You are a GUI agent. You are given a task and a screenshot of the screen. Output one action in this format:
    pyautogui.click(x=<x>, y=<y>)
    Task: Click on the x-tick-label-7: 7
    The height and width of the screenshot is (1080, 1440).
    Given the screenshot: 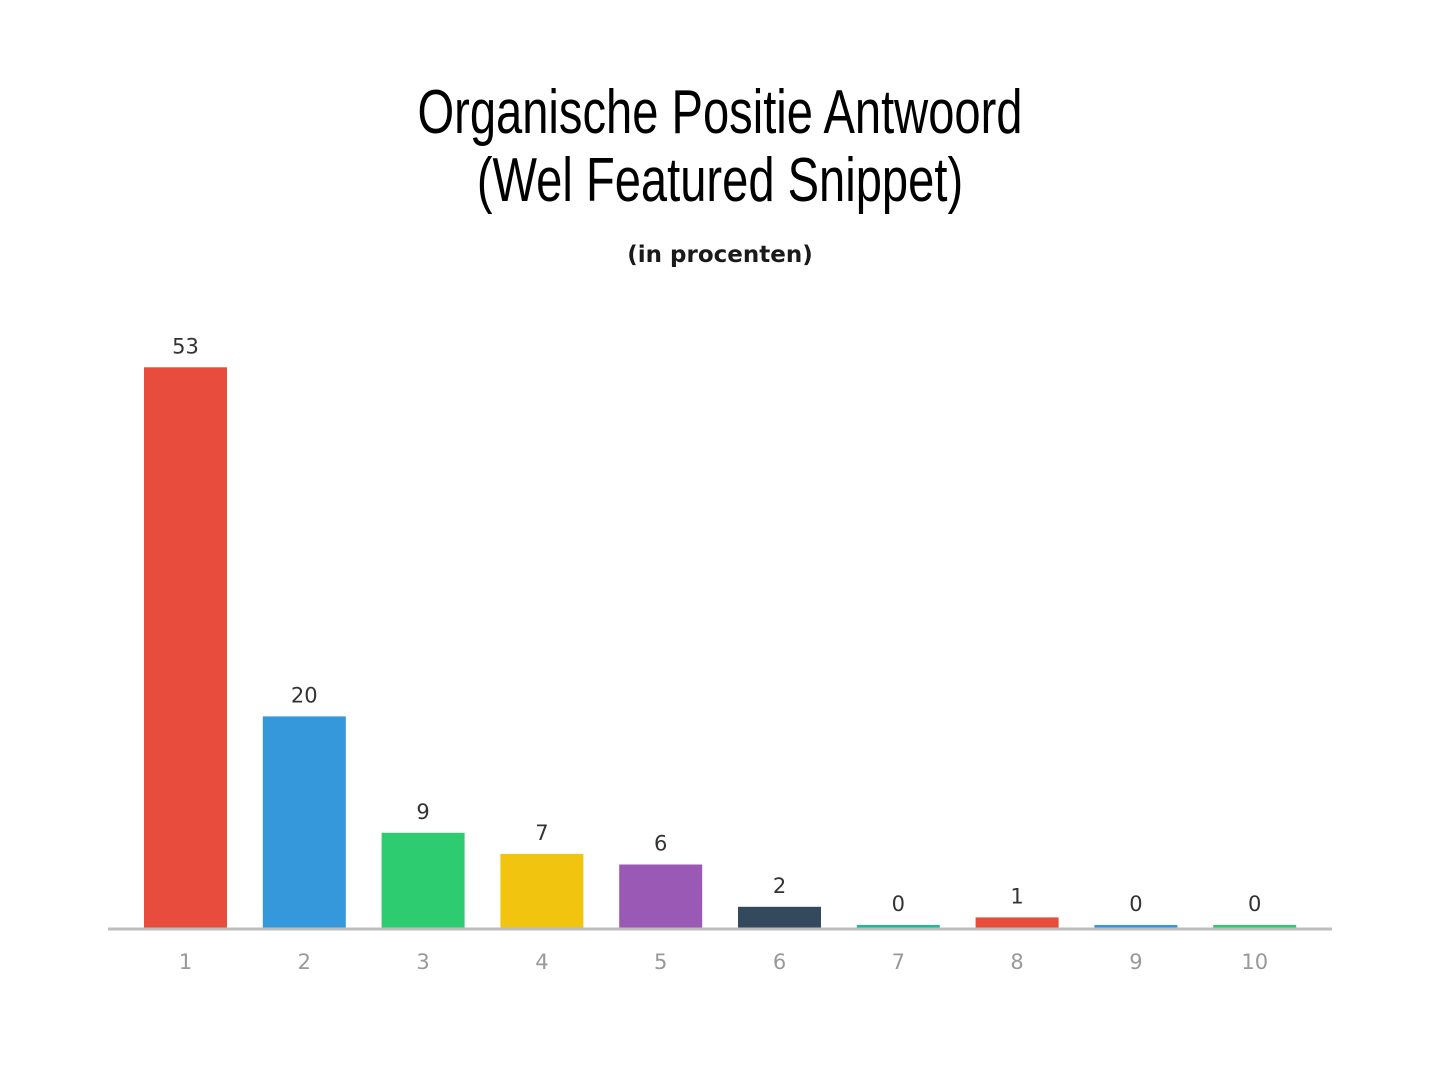 What is the action you would take?
    pyautogui.click(x=898, y=962)
    